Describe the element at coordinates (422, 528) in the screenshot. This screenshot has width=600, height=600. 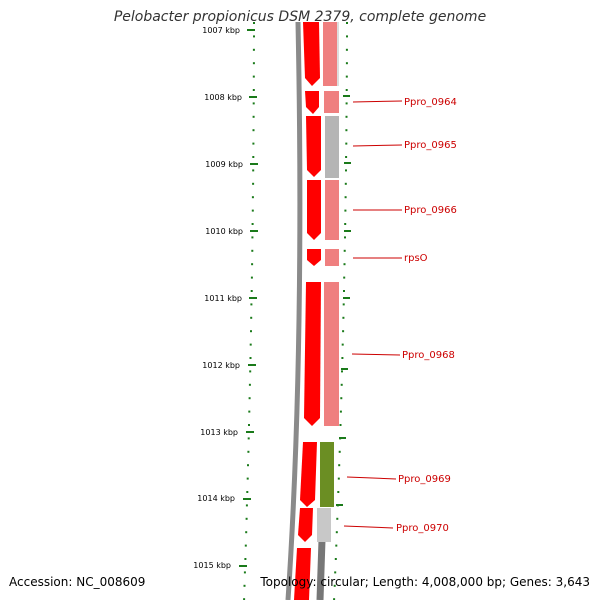
I see `gene-label: Ppro_0970` at that location.